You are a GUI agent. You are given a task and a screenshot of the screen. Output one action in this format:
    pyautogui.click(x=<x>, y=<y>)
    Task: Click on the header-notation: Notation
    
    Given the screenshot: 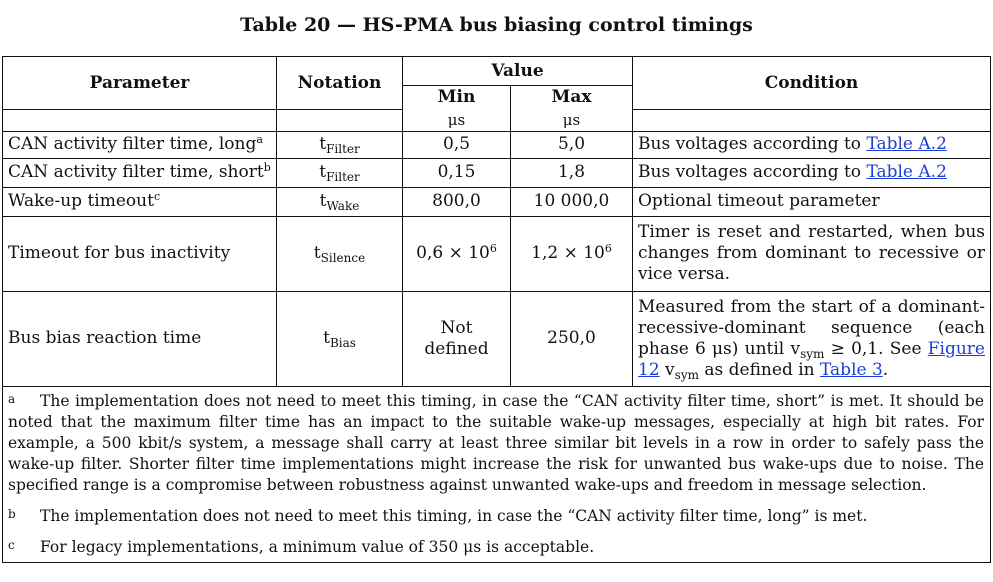 What is the action you would take?
    pyautogui.click(x=339, y=83)
    